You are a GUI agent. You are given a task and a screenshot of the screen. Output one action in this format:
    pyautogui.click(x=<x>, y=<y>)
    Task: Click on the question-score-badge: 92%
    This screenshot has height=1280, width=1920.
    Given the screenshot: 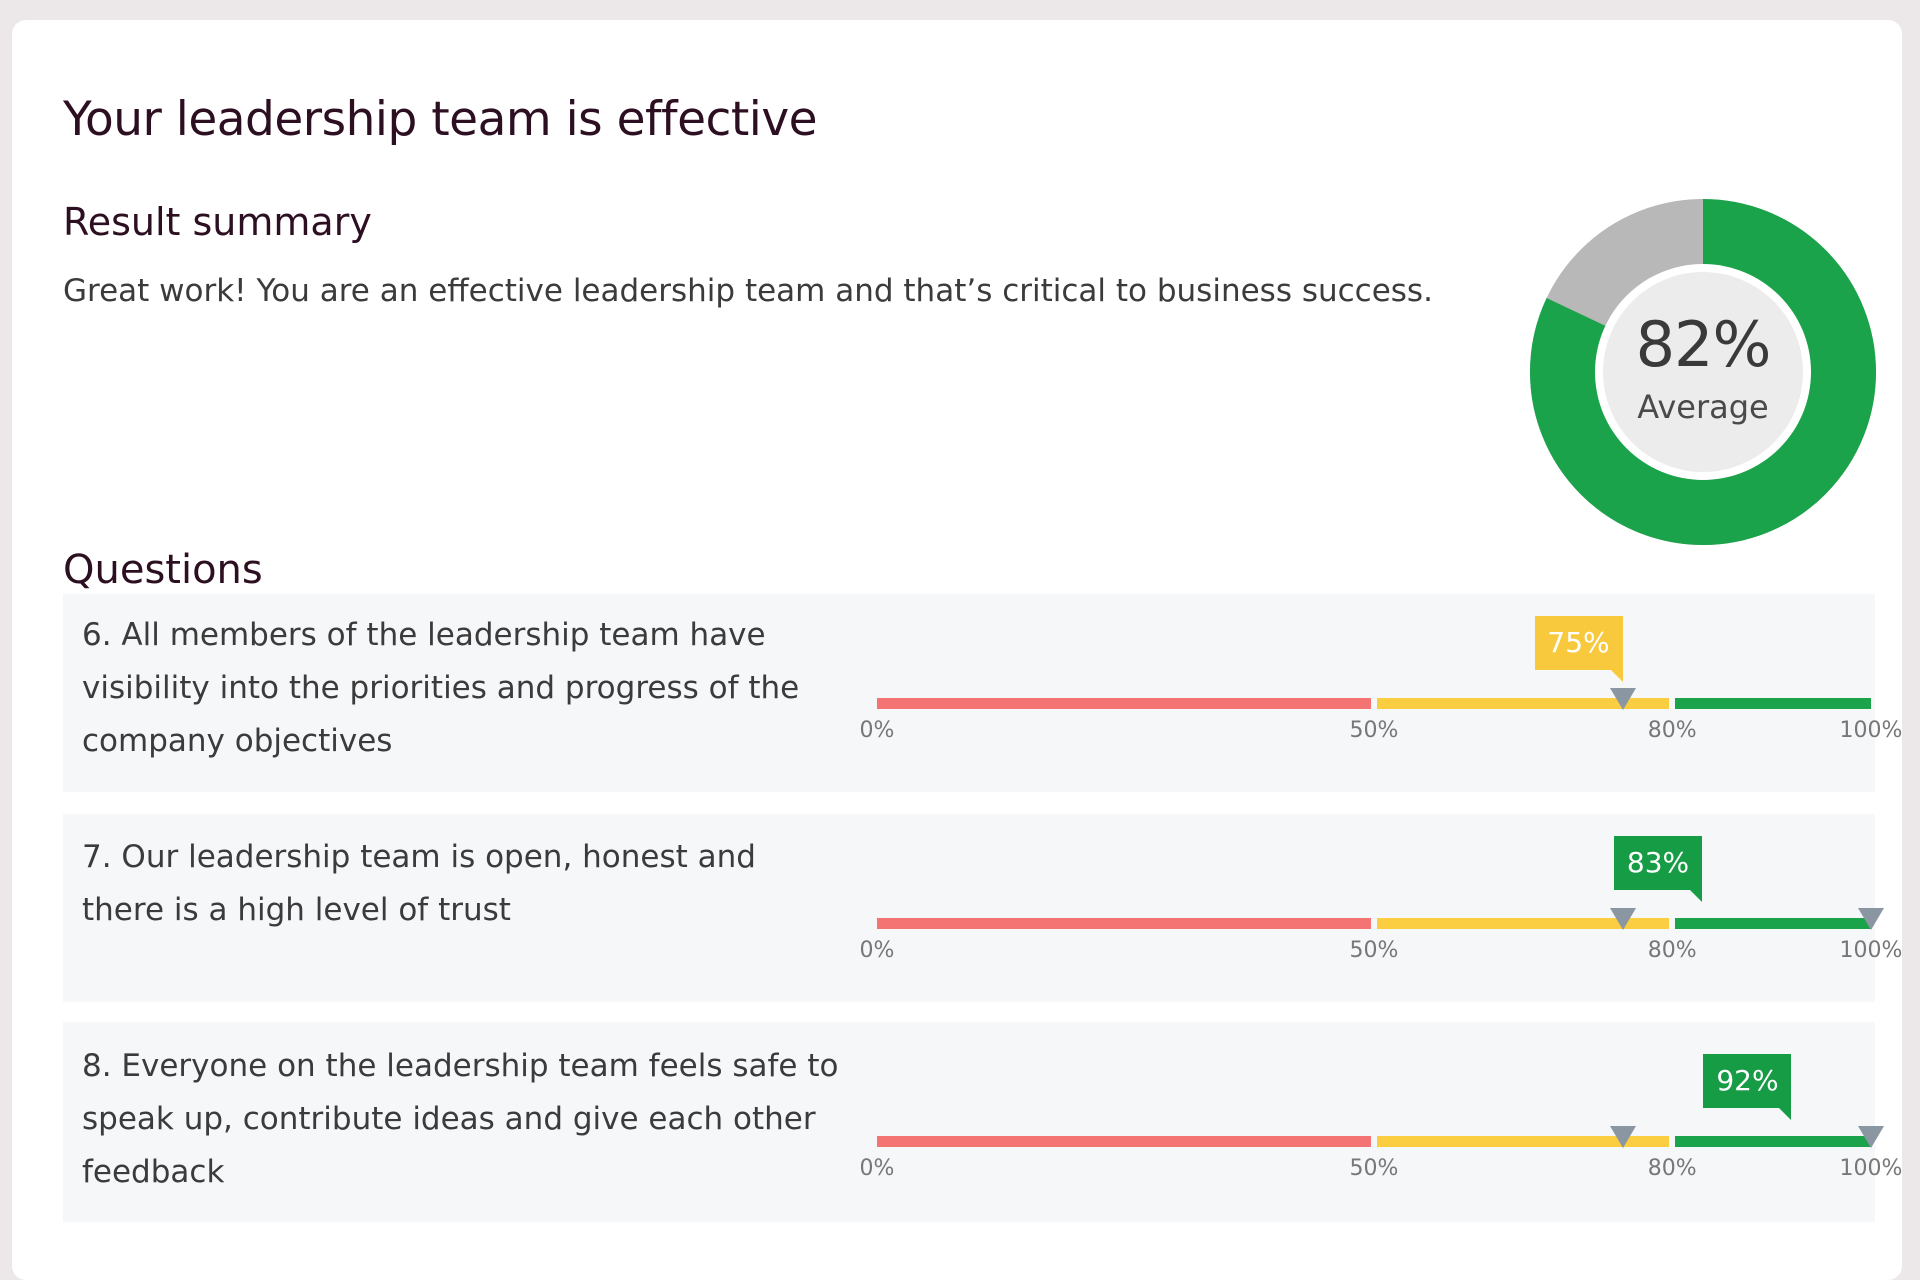 What is the action you would take?
    pyautogui.click(x=1747, y=1087)
    